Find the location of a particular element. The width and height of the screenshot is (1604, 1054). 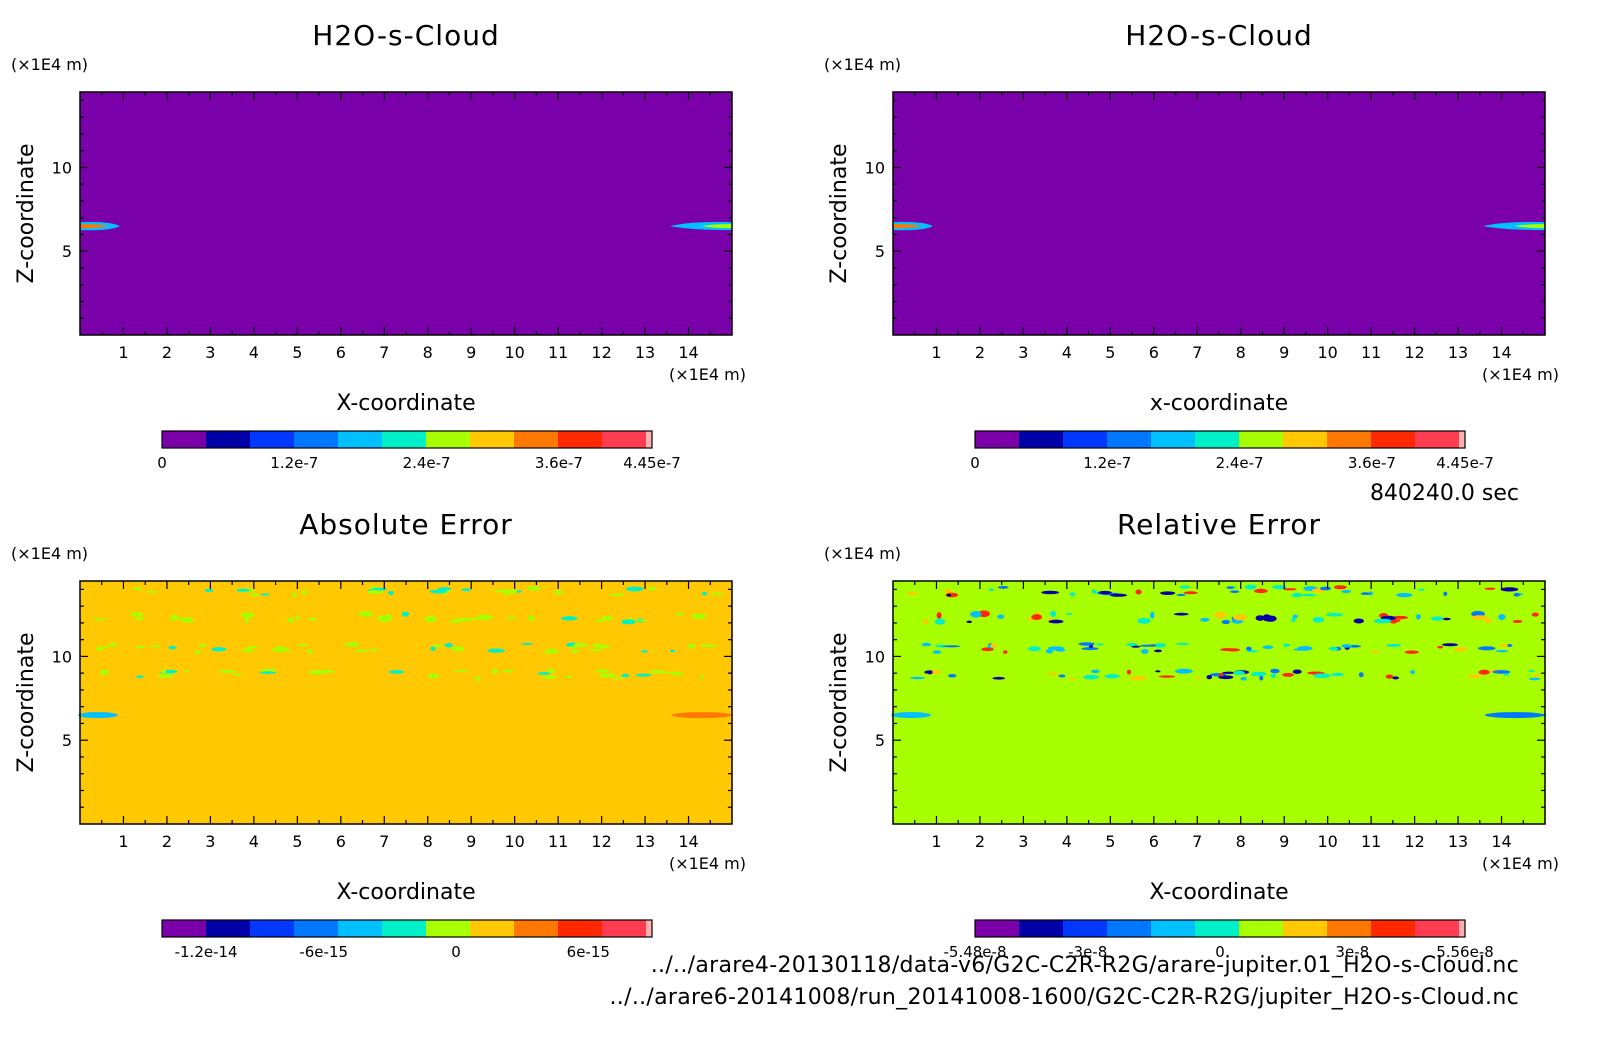

y-axis-label: Z-coordinate is located at coordinates (26, 214).